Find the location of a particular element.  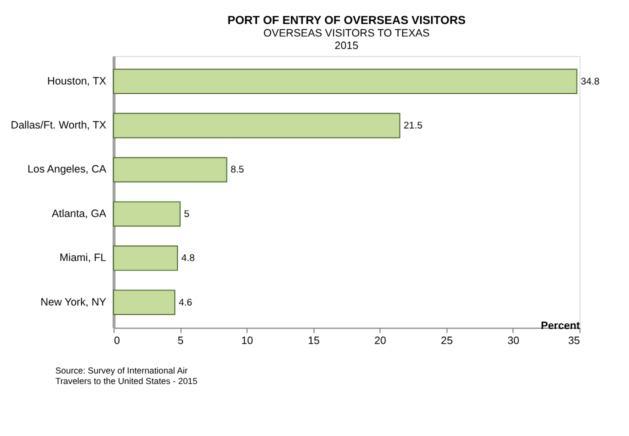

x-tick-label: 0 is located at coordinates (117, 340).